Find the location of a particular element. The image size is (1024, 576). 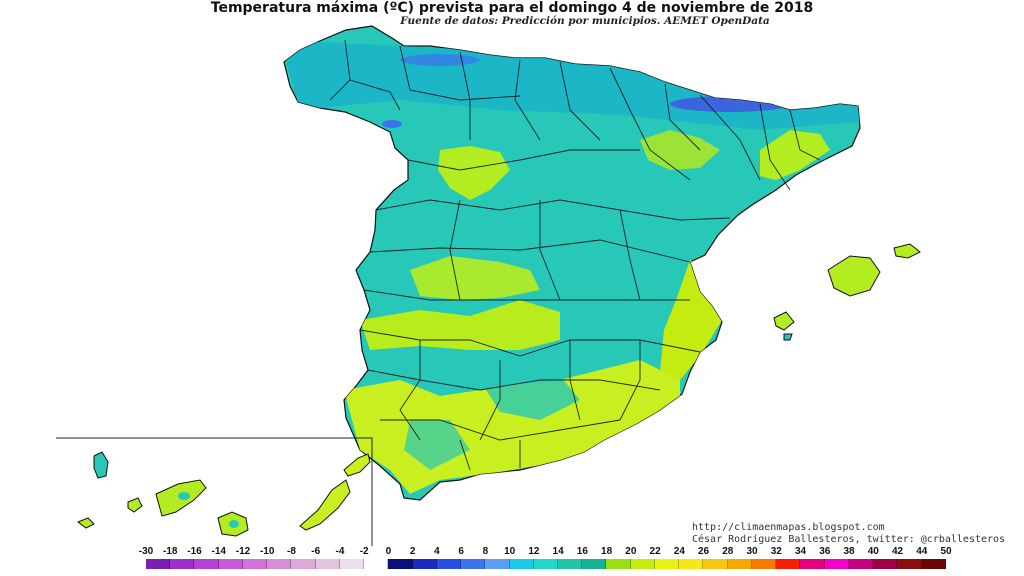

gran-canaria-peak is located at coordinates (234, 524).